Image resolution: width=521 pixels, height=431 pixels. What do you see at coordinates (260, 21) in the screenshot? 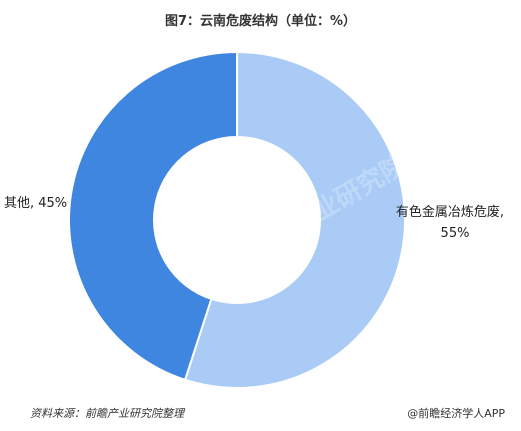
I see `chart-title: 图7：云南危废结构（单位：%）` at bounding box center [260, 21].